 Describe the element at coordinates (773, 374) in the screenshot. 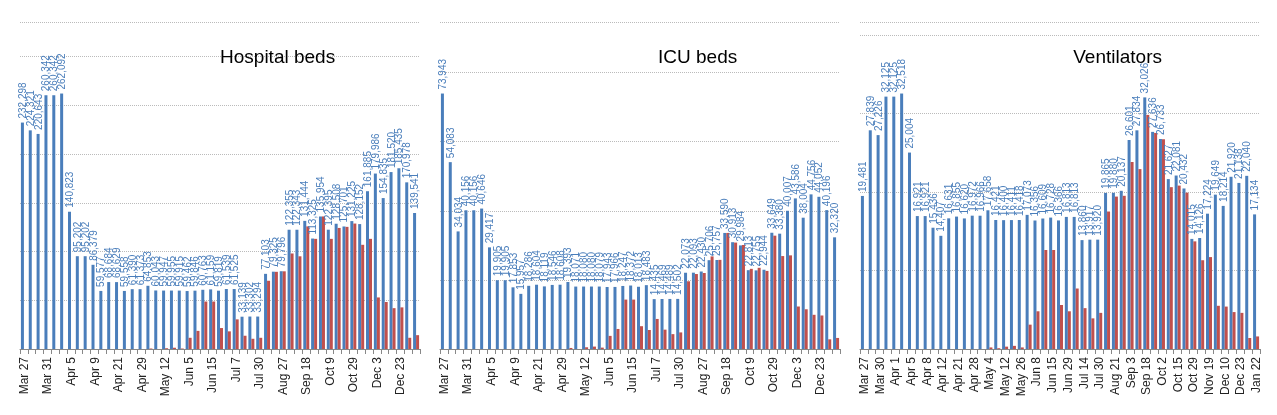

I see `x-tick-label: Oct 29` at that location.